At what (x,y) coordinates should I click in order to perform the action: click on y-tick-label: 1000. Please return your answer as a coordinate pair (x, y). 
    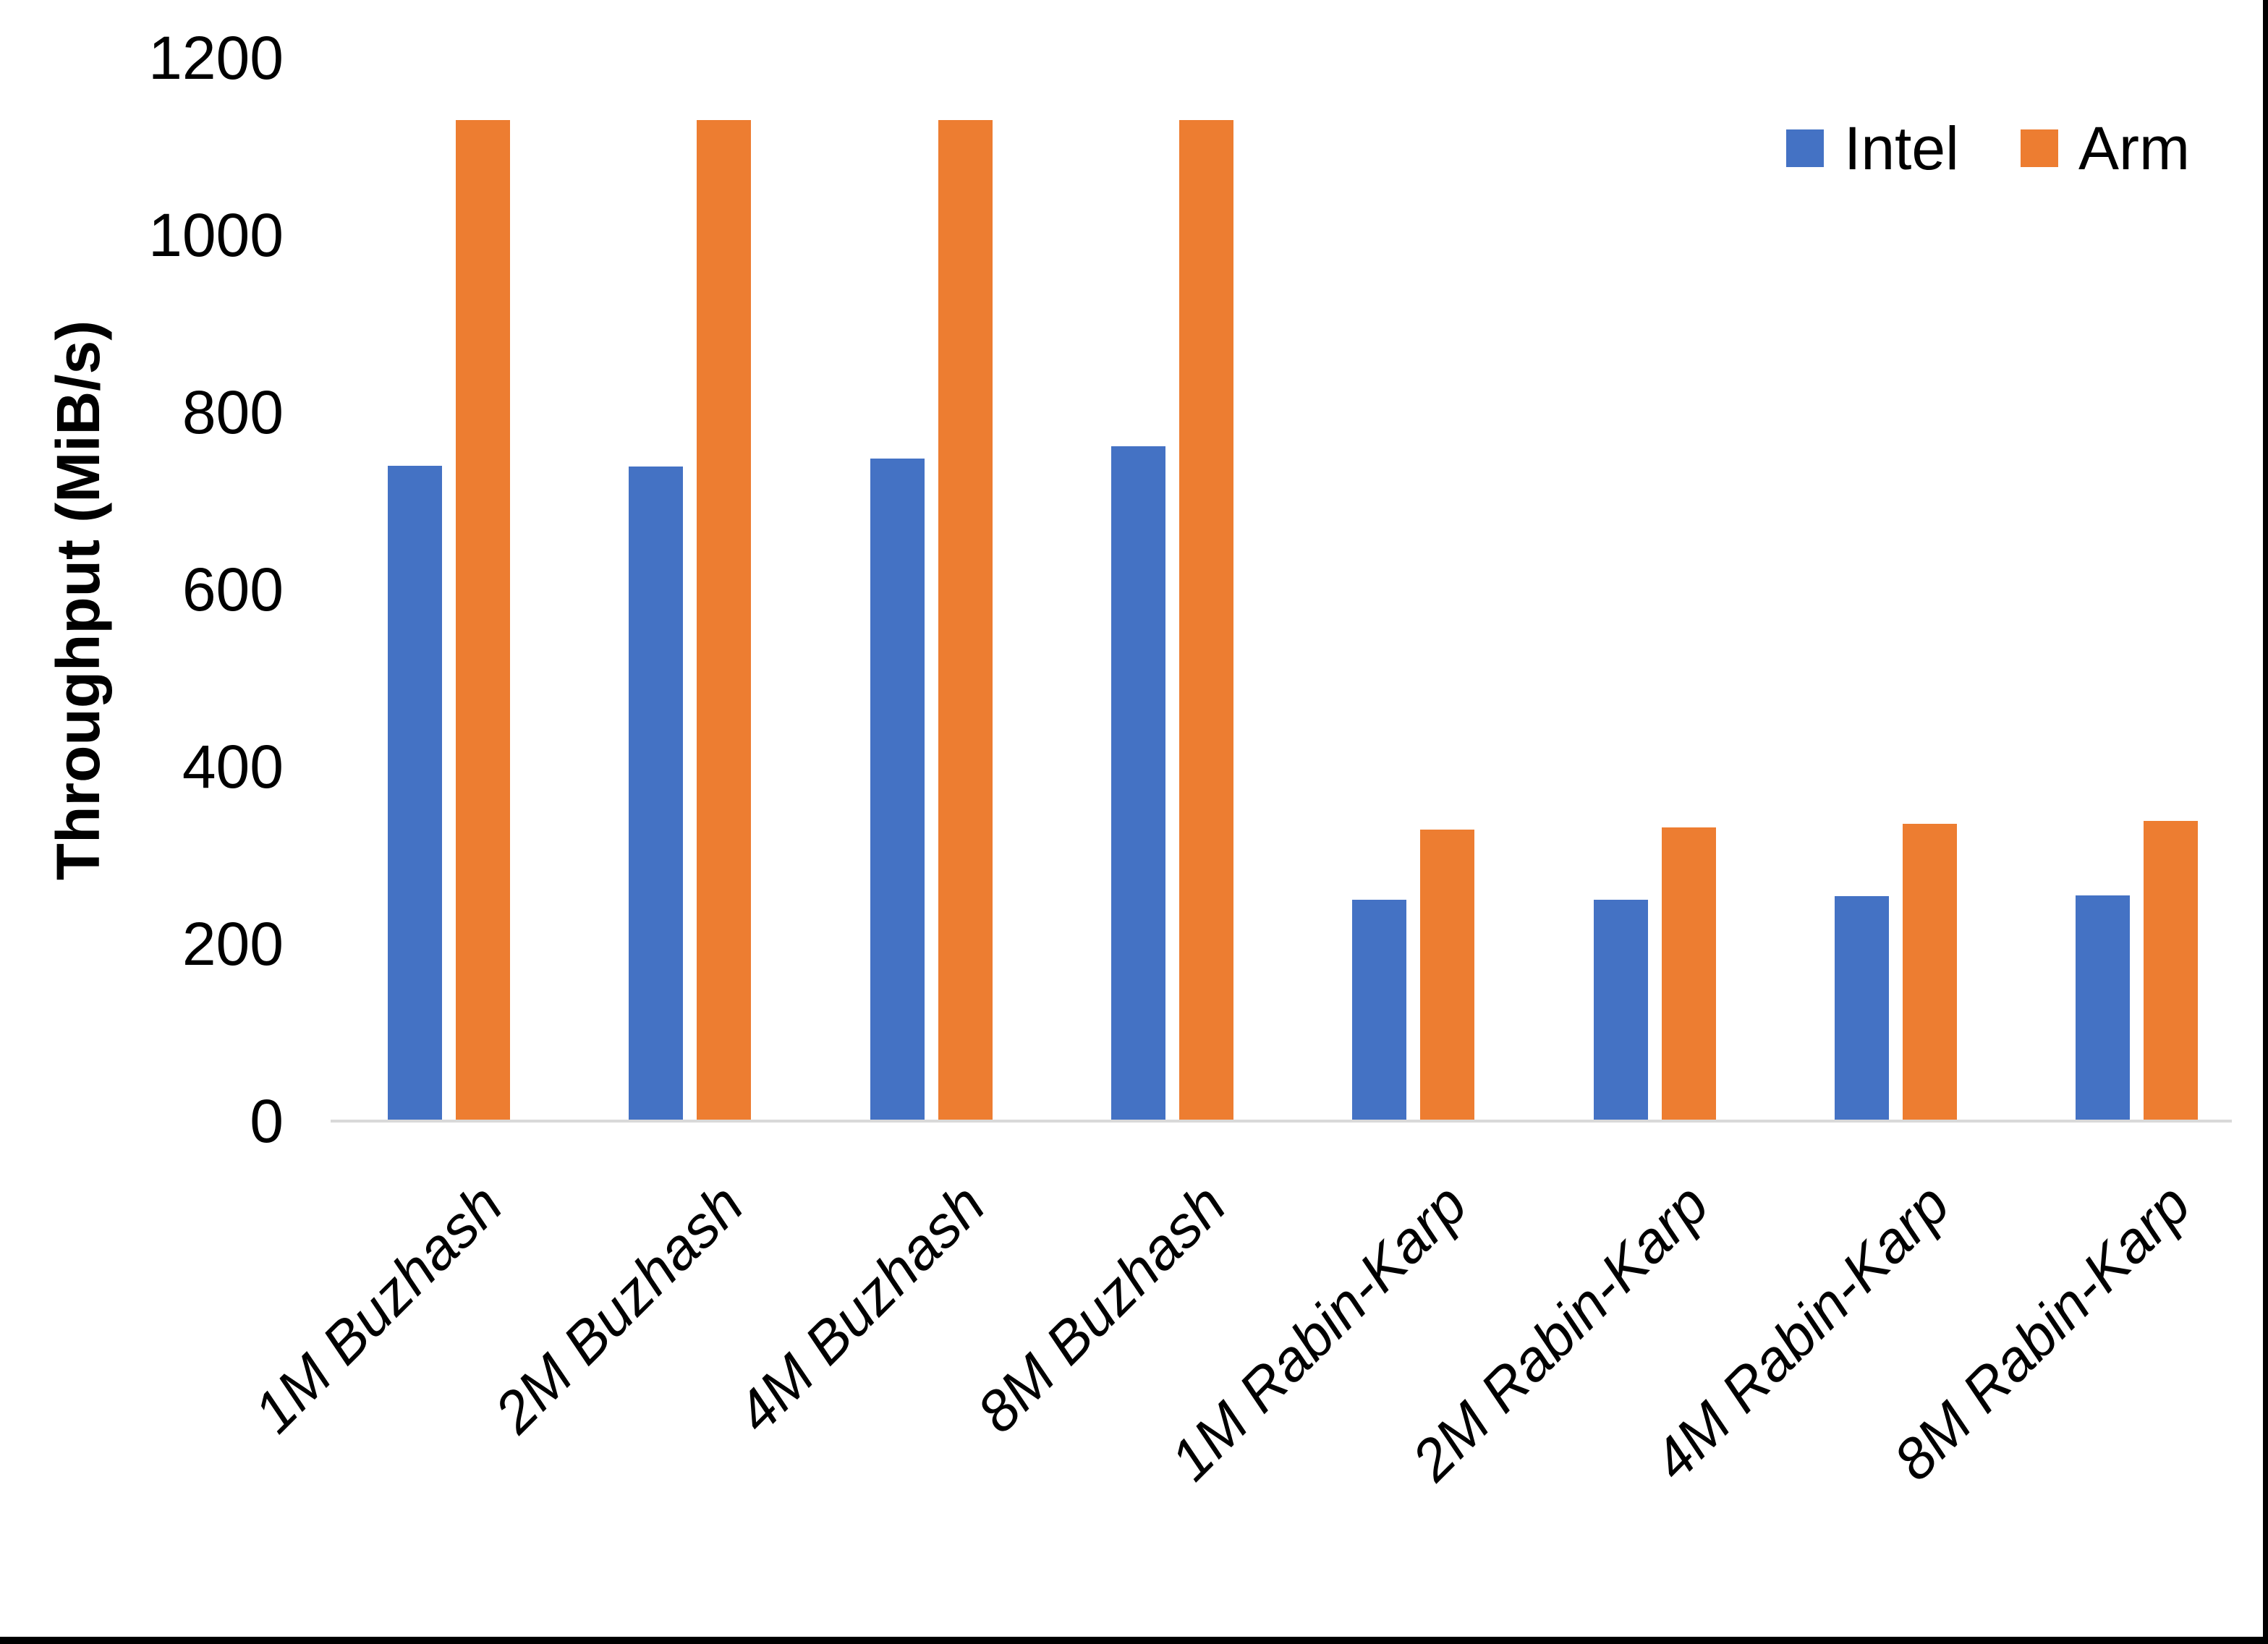
    Looking at the image, I should click on (216, 235).